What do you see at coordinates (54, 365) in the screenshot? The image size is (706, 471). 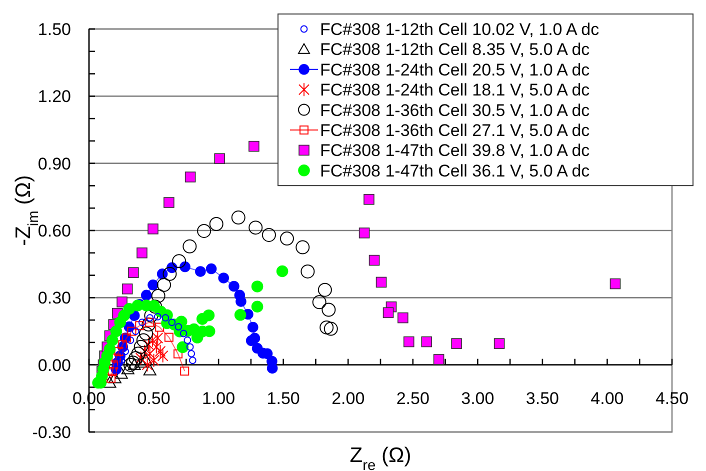 I see `y-tick-label: 0.00` at bounding box center [54, 365].